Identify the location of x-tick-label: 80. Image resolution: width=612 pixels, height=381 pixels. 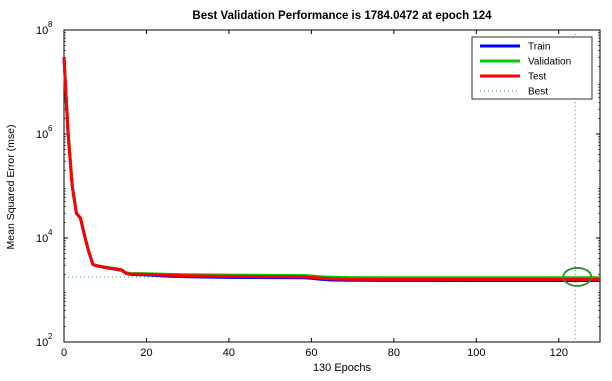
(394, 353).